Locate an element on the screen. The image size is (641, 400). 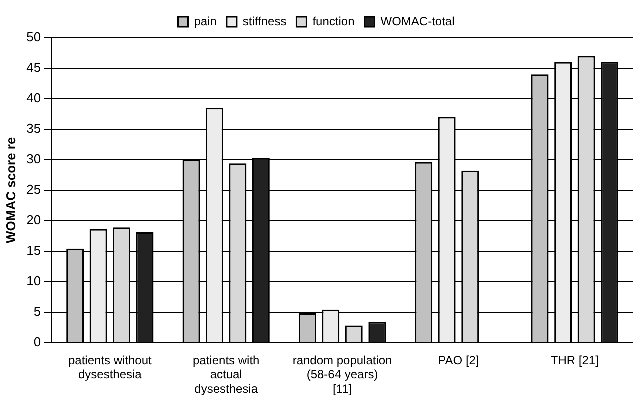
x-tick-label: patients without dysesthesia is located at coordinates (110, 367).